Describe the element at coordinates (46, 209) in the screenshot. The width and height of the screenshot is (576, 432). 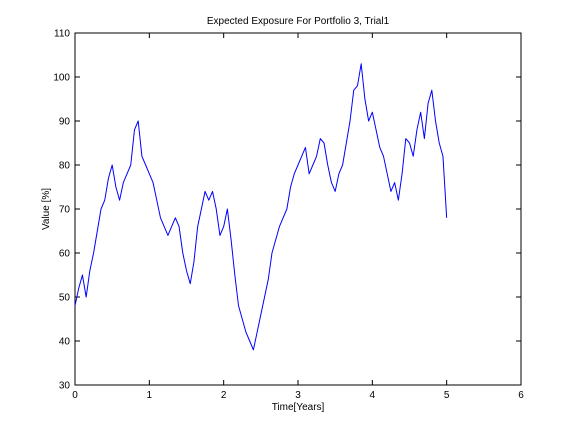
I see `y-axis-label: Value [%]` at that location.